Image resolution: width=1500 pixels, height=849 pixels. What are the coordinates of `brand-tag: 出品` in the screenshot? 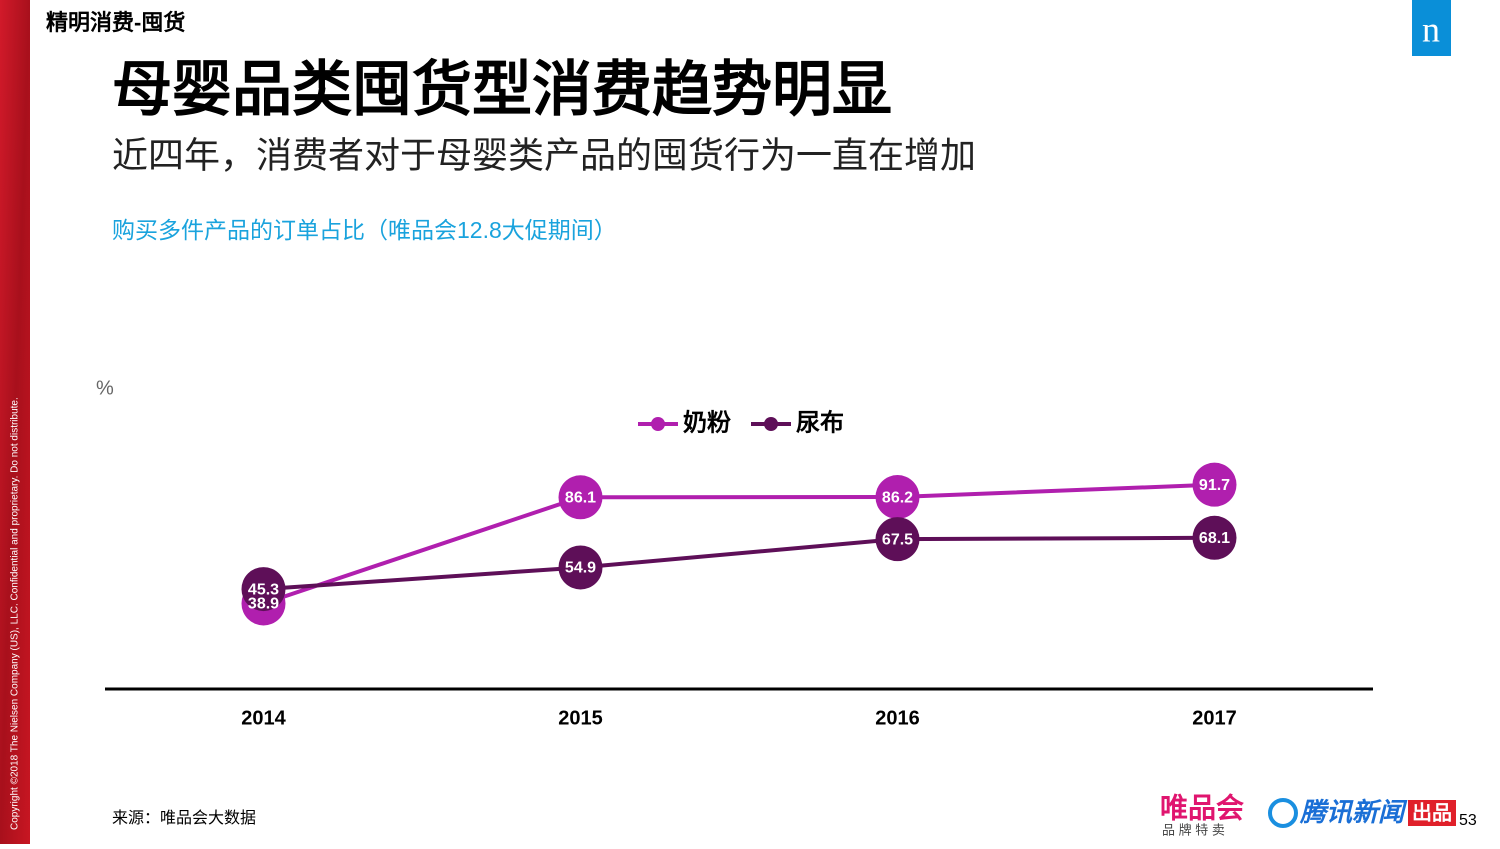 It's located at (1432, 812).